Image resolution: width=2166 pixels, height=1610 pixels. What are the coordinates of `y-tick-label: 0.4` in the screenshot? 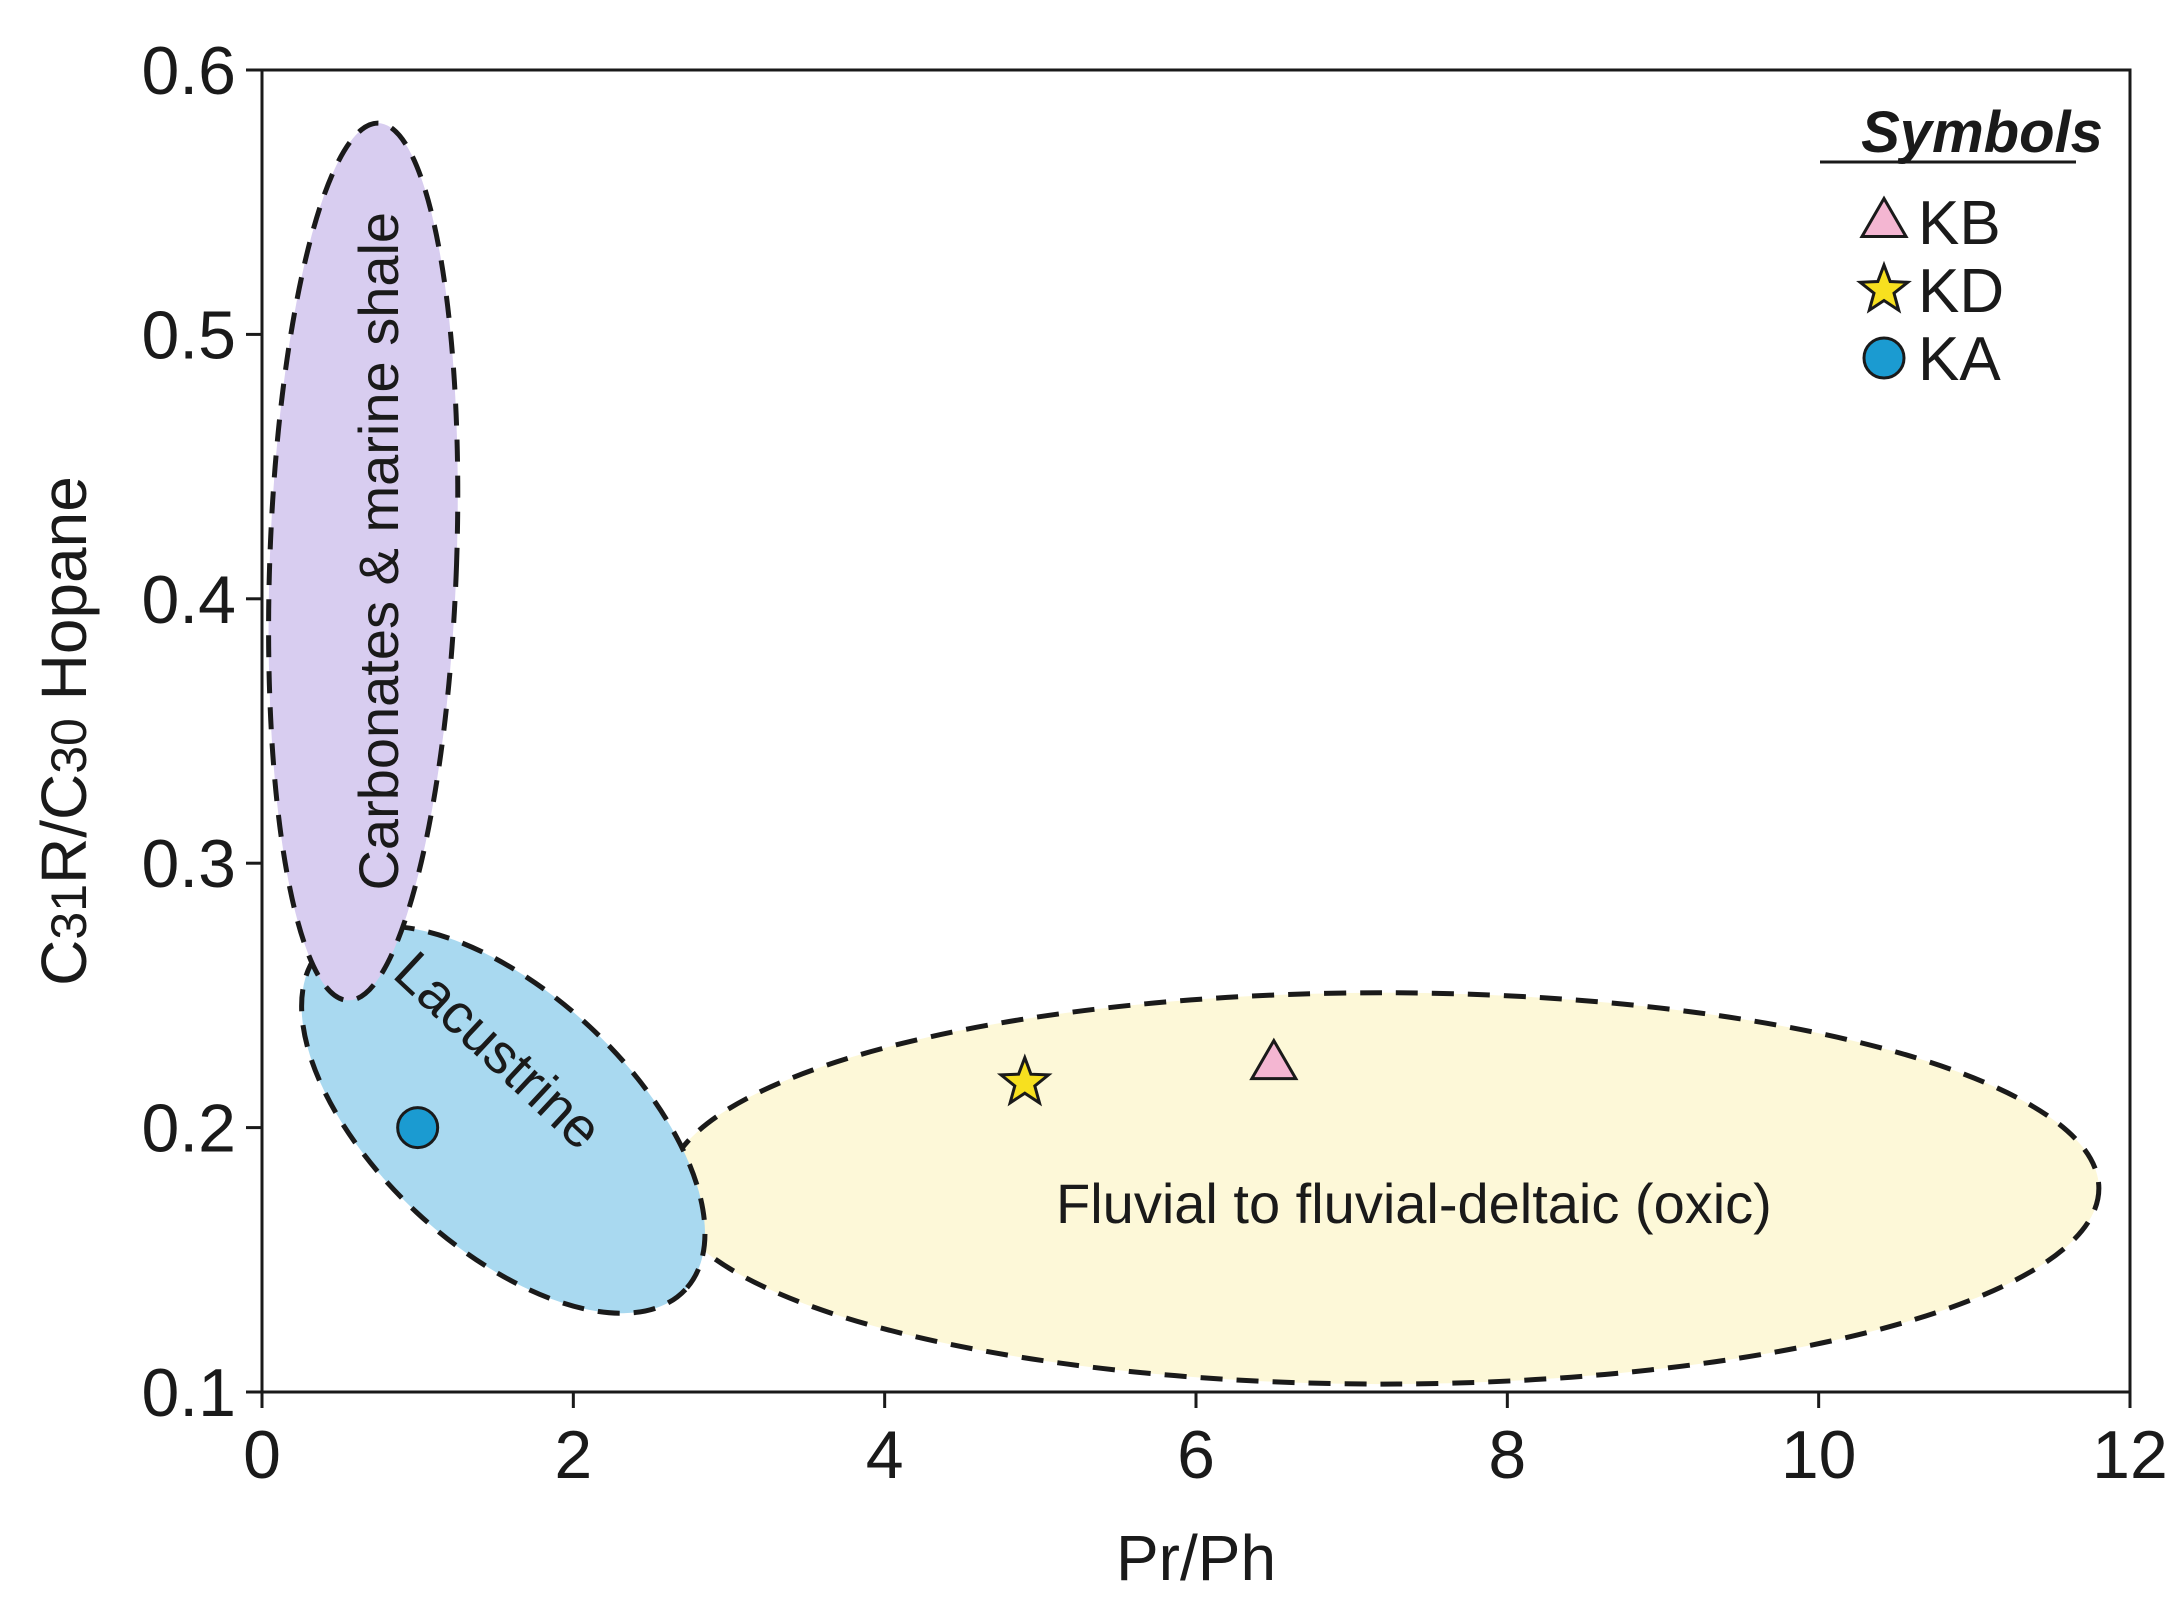 It's located at (188, 600).